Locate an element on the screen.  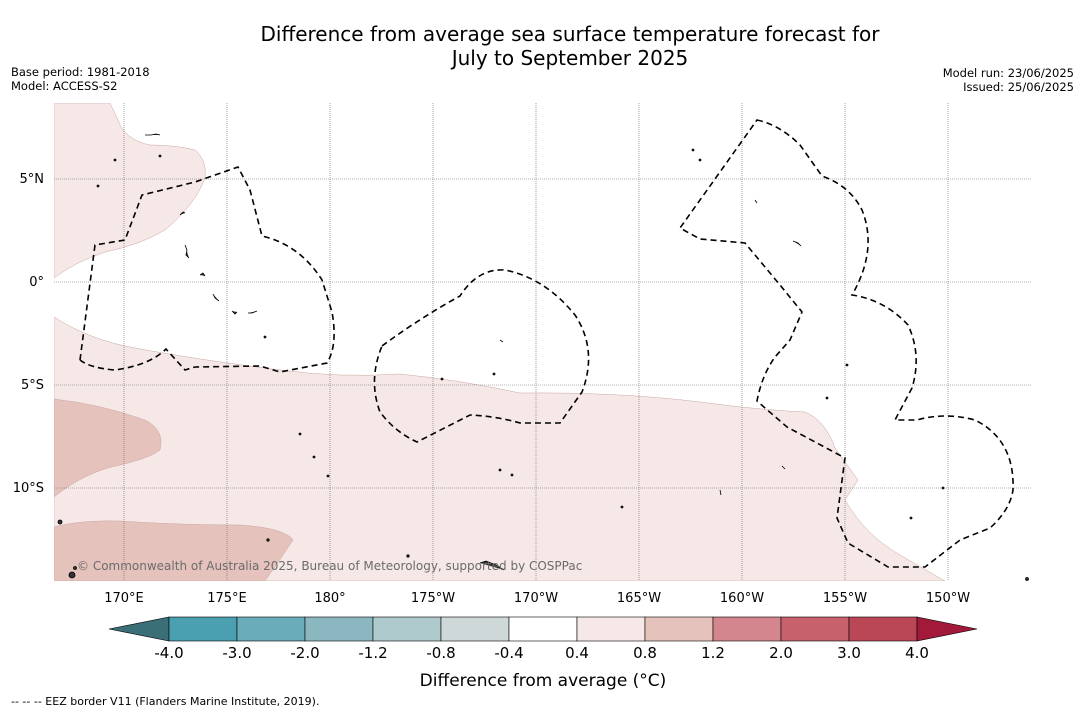
lon-label-160w: 160°W is located at coordinates (742, 598).